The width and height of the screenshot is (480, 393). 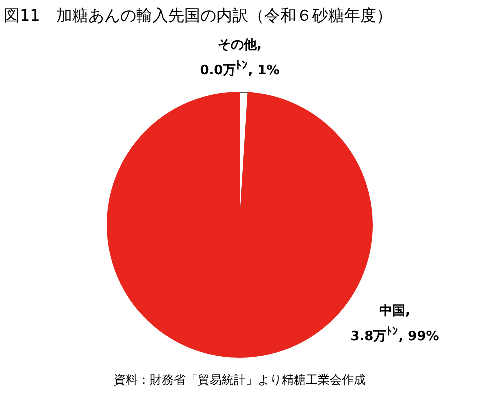 I want to click on slice-label: その他, 0.0万$^{ﾄﾝ}$, 1%, so click(x=240, y=58).